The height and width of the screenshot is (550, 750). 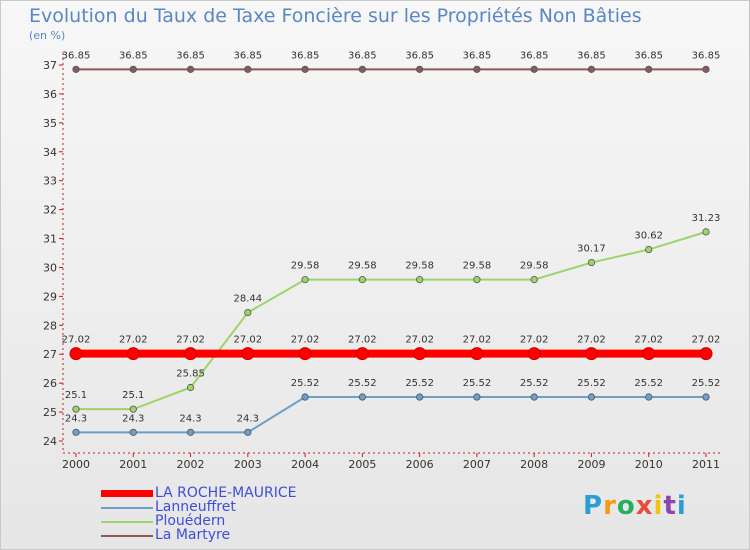 I want to click on y-tick-label: 33, so click(x=50, y=181).